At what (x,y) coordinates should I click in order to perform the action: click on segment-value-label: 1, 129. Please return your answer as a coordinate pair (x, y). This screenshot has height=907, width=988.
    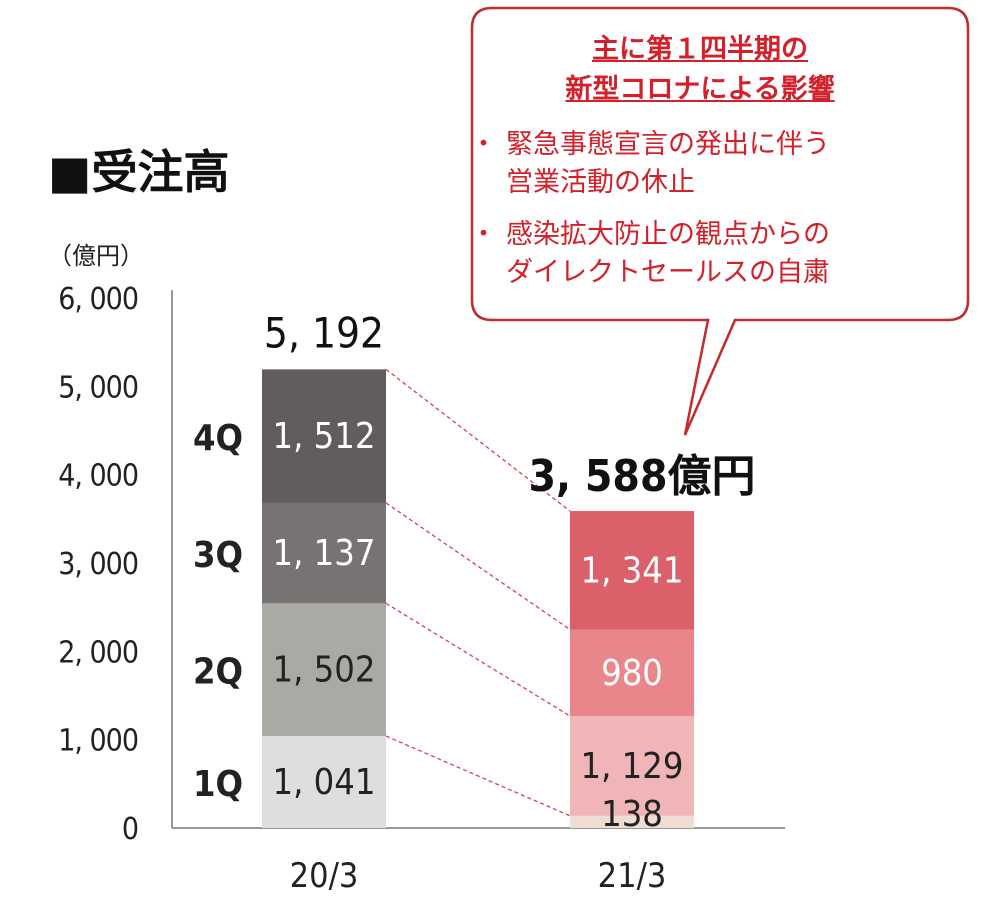
    Looking at the image, I should click on (632, 766).